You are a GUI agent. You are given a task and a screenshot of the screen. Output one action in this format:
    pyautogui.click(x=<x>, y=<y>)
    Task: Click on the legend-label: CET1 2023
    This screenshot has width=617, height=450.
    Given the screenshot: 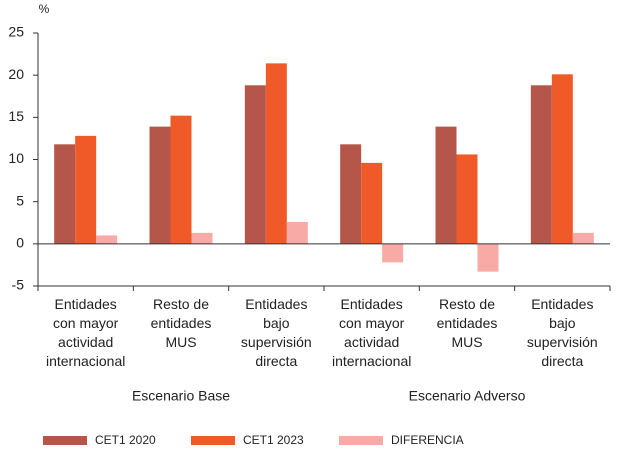 What is the action you would take?
    pyautogui.click(x=273, y=440)
    